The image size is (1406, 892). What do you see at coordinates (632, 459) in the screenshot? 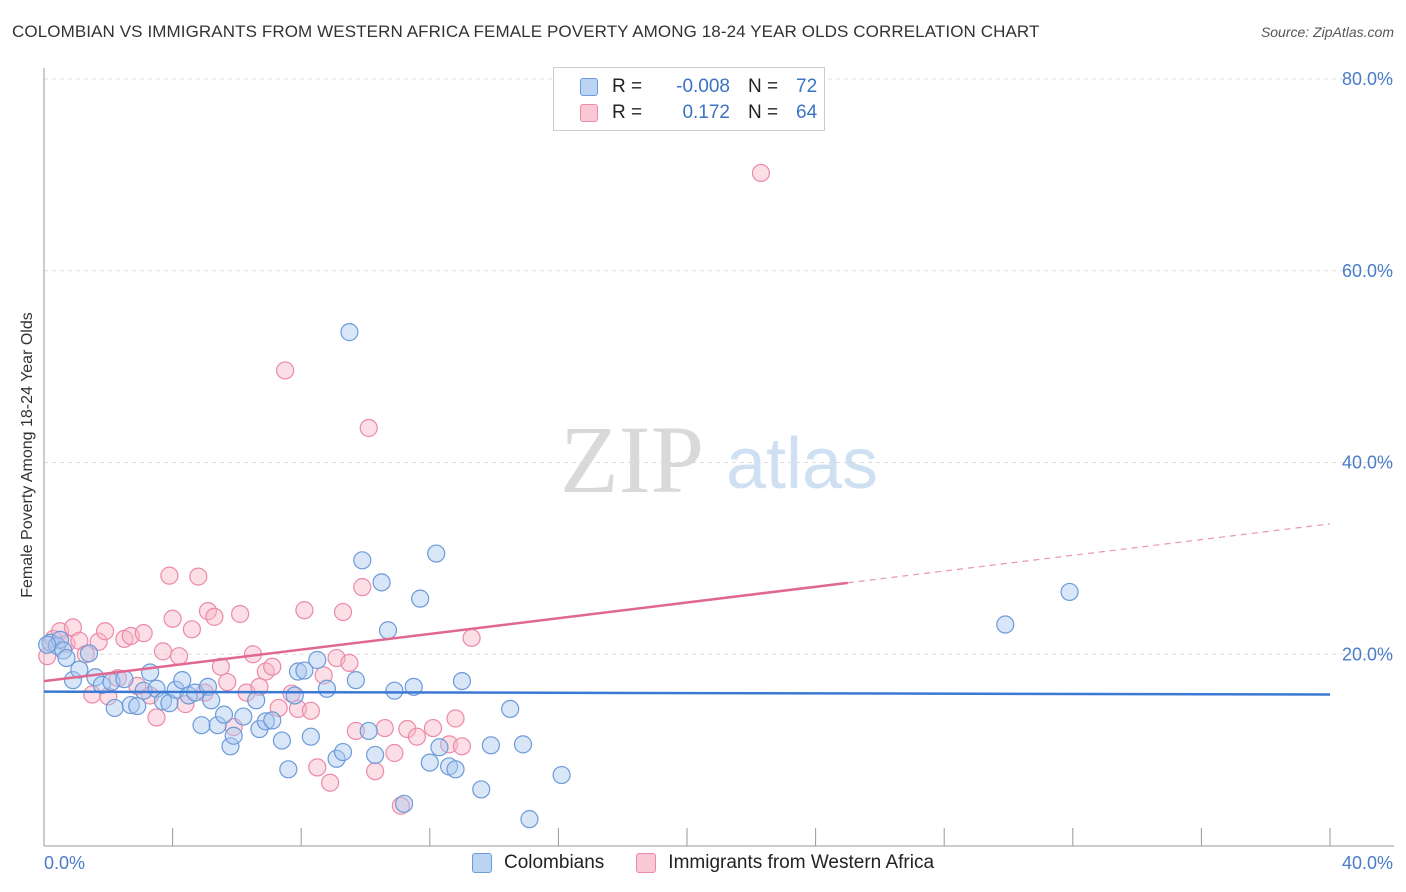
I see `watermark-zip: ZIP` at bounding box center [632, 459].